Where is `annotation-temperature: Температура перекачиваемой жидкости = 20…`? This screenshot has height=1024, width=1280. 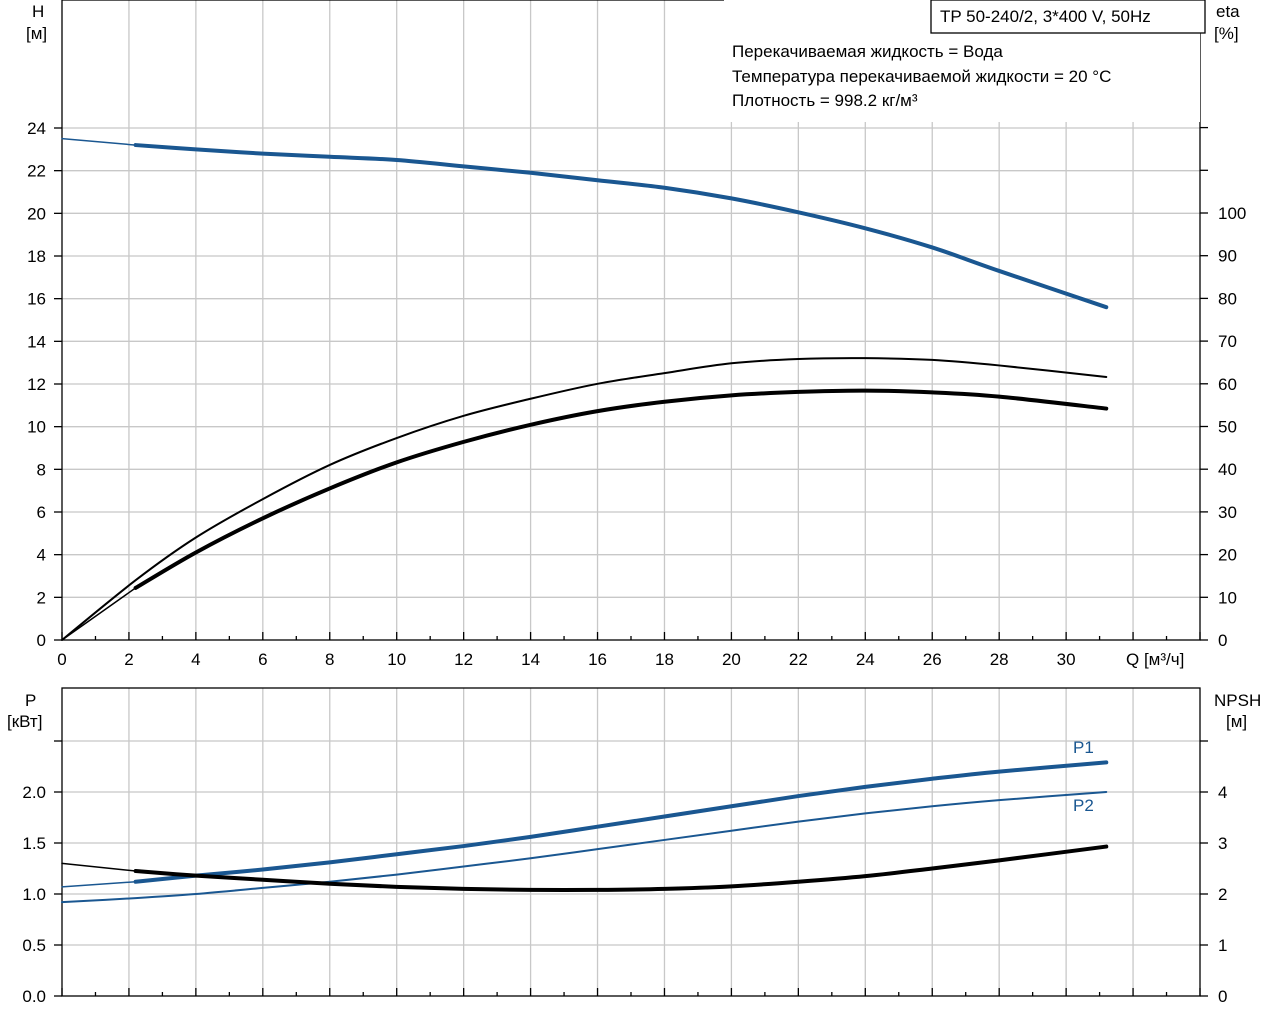
annotation-temperature: Температура перекачиваемой жидкости = 20… is located at coordinates (921, 76).